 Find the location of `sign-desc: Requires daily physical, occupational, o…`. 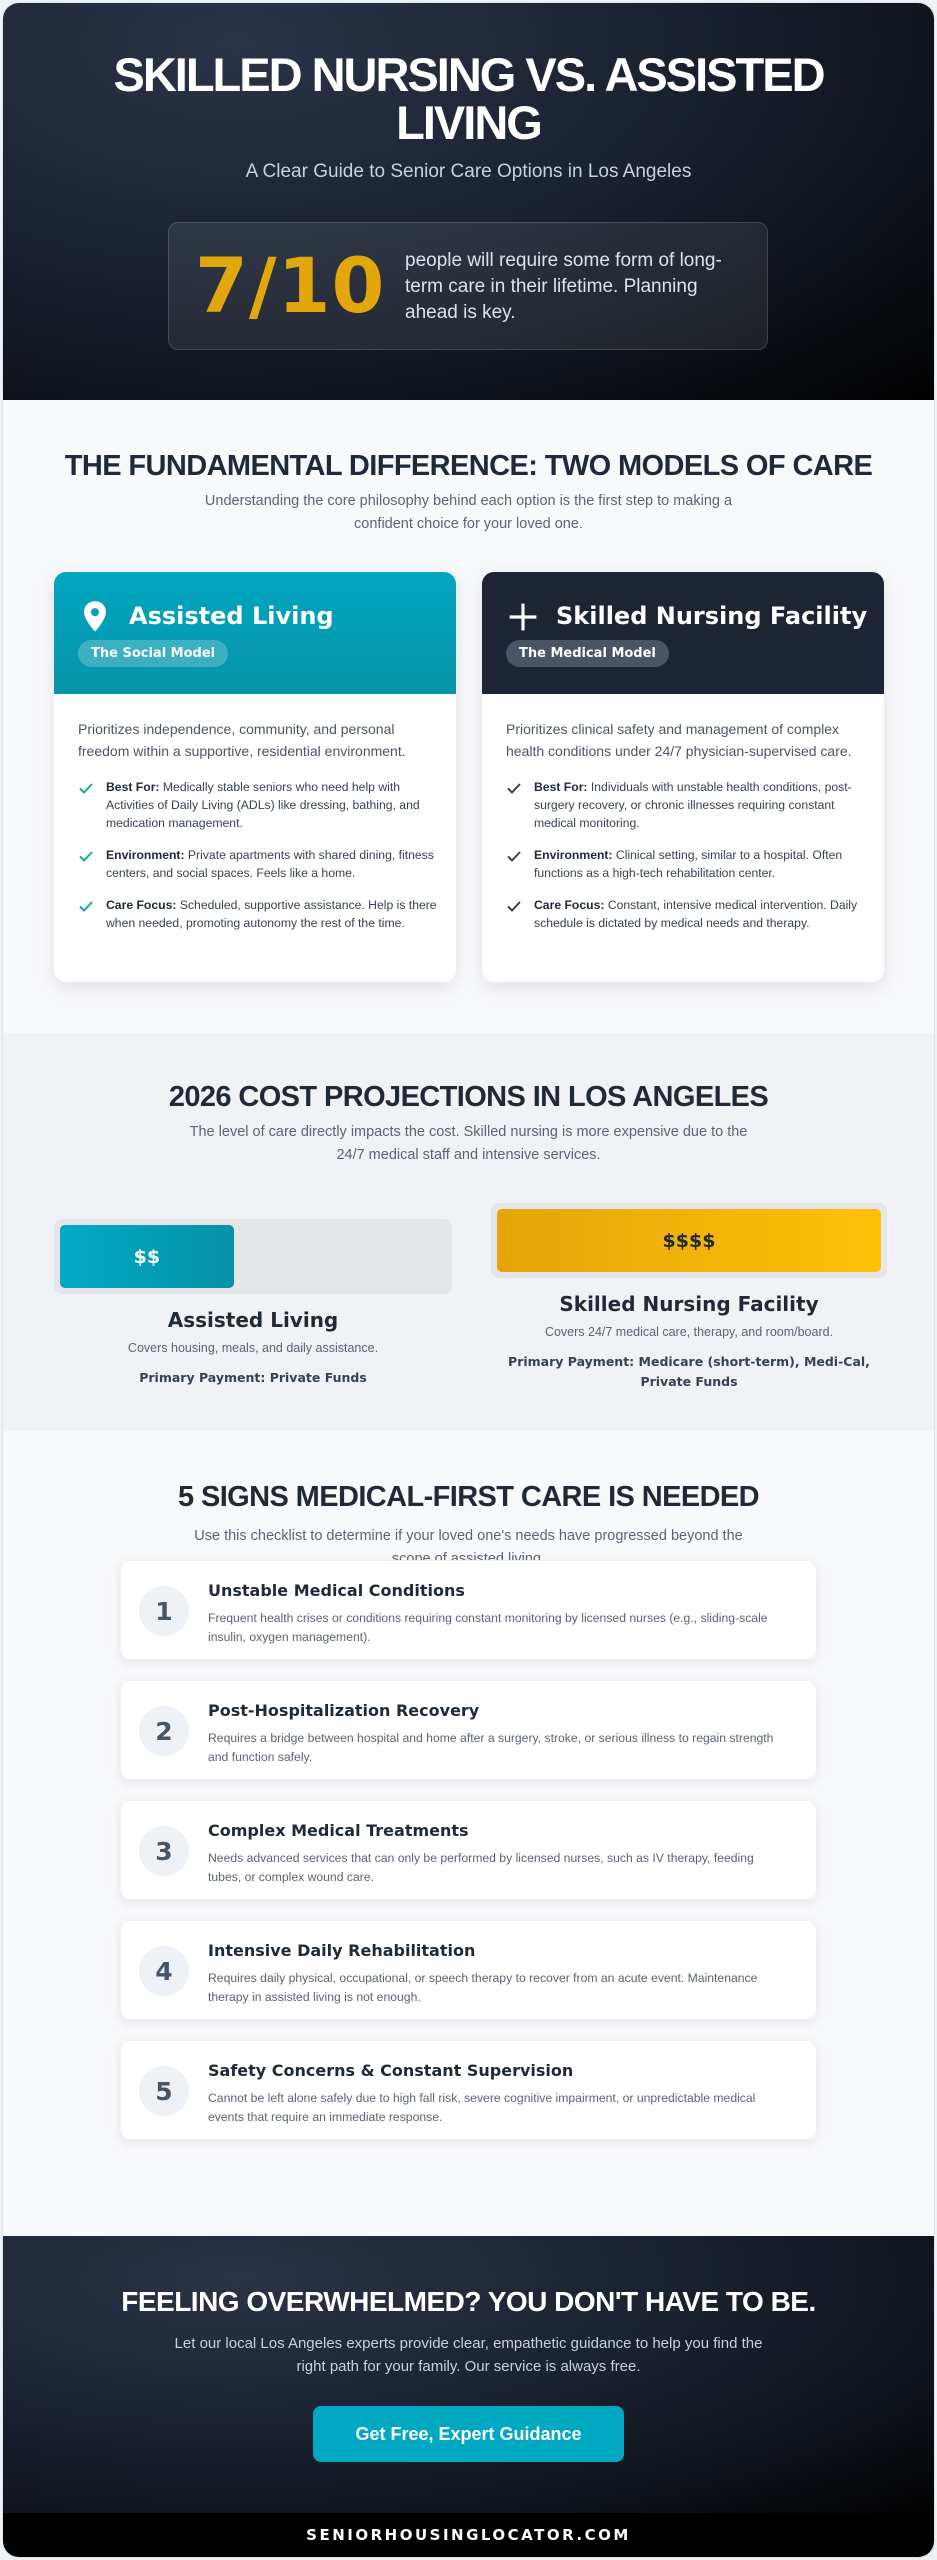

sign-desc: Requires daily physical, occupational, o… is located at coordinates (483, 1987).